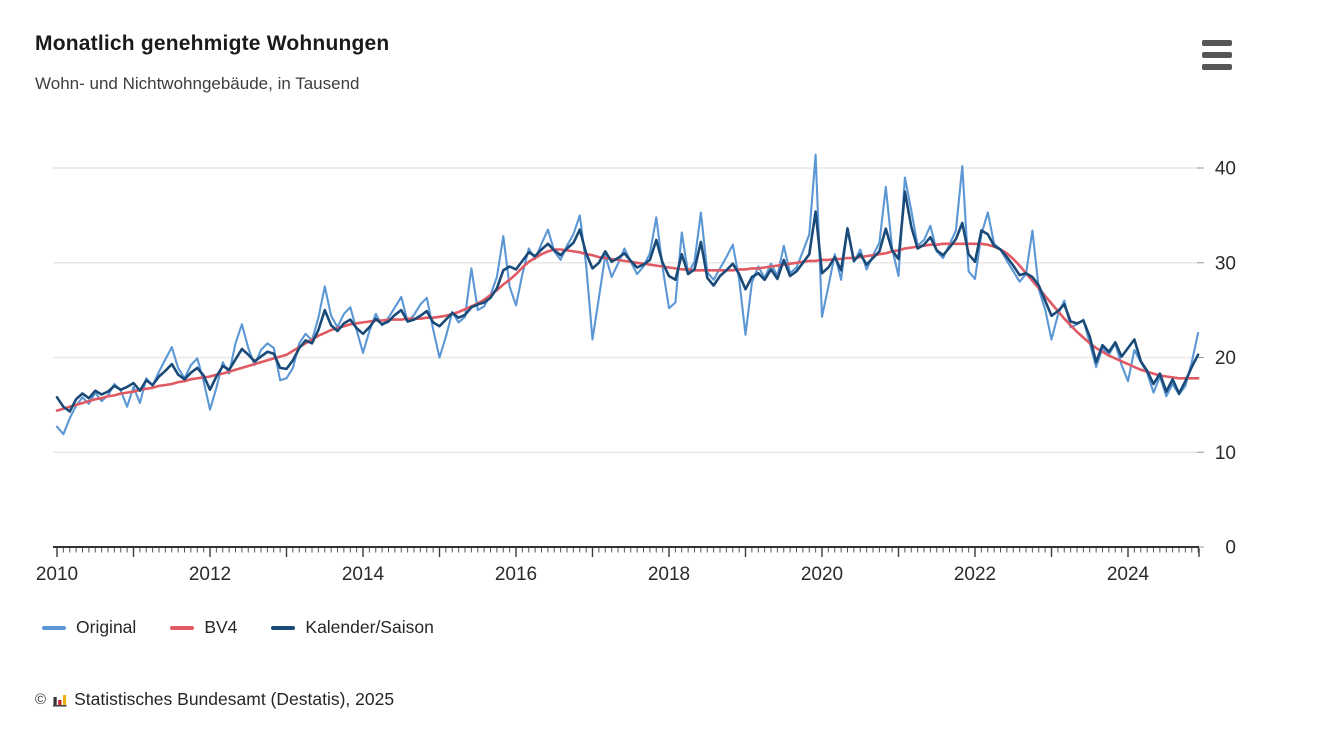 Image resolution: width=1320 pixels, height=742 pixels. Describe the element at coordinates (60, 701) in the screenshot. I see `destatis-logo-icon` at that location.